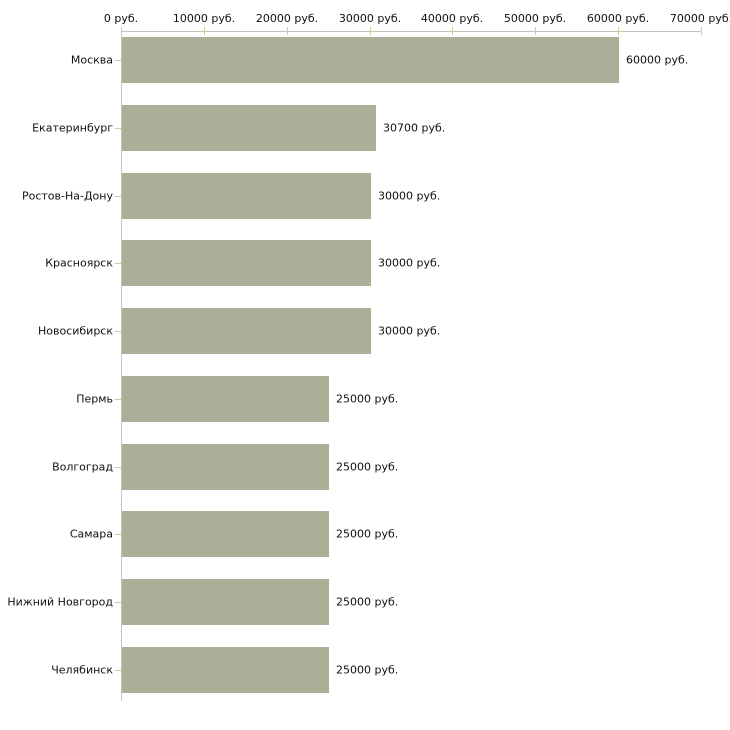 The image size is (730, 730). Describe the element at coordinates (91, 60) in the screenshot. I see `category-label: Москва` at that location.